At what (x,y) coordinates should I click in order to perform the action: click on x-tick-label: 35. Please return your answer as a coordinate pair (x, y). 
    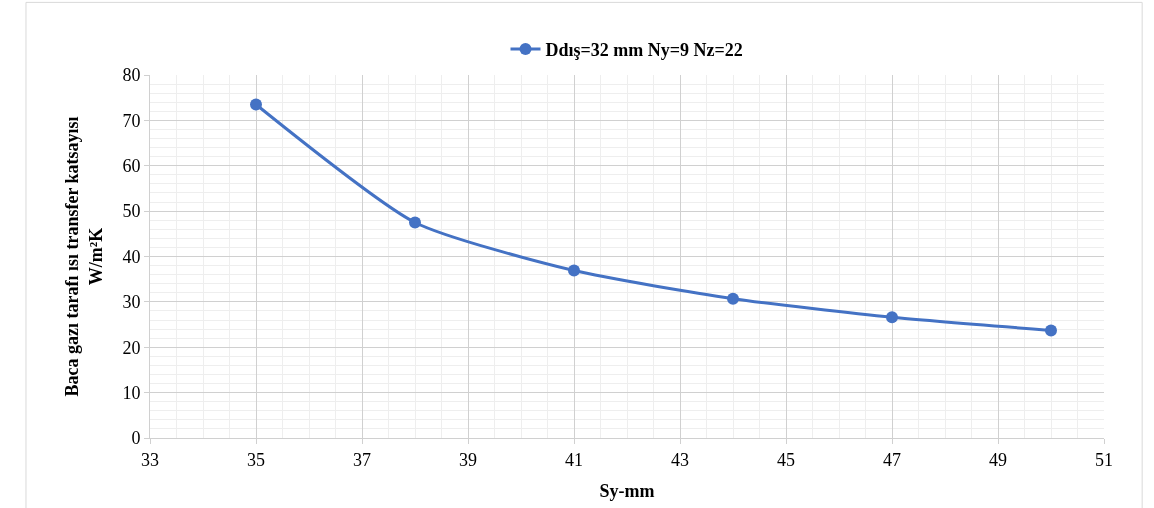
    Looking at the image, I should click on (256, 459).